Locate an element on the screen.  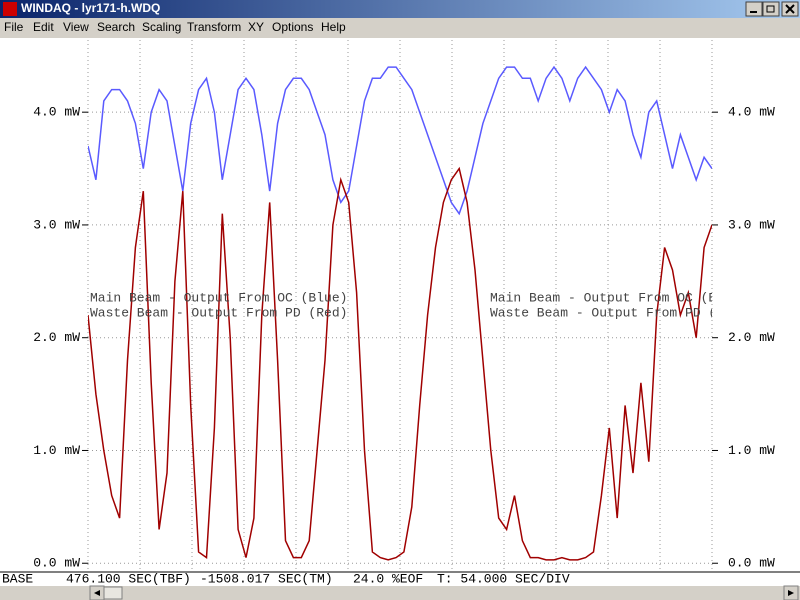
y-tick-label: 2.0 mW is located at coordinates (56, 337).